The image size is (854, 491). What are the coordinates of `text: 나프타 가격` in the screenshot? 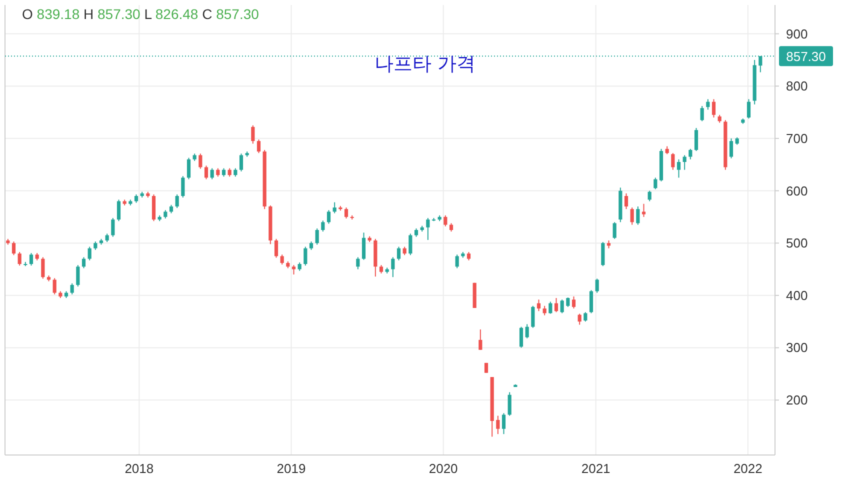 It's located at (425, 64).